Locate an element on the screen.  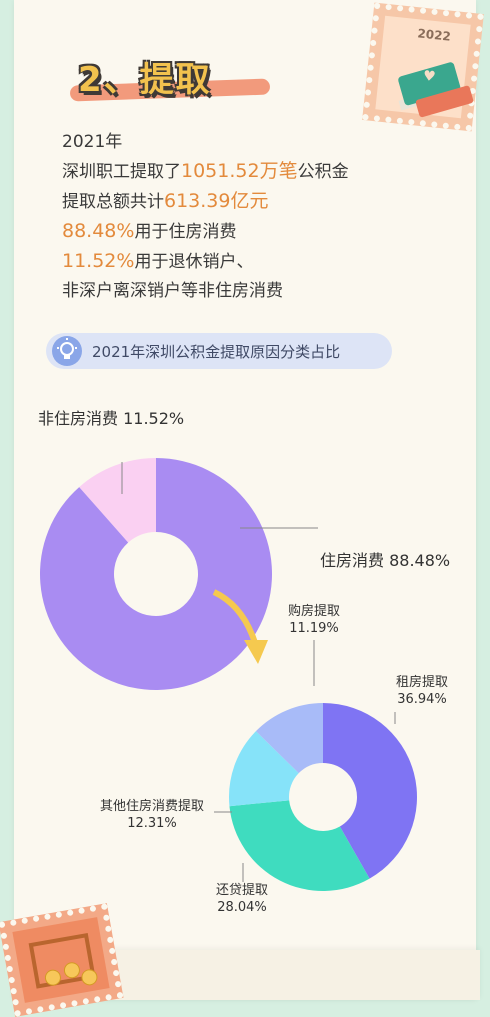
non-housing-share: 11.52% is located at coordinates (98, 261).